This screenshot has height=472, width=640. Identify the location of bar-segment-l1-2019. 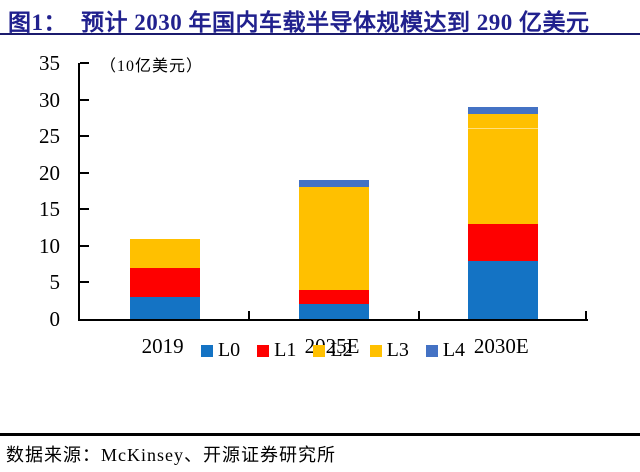
(164, 282).